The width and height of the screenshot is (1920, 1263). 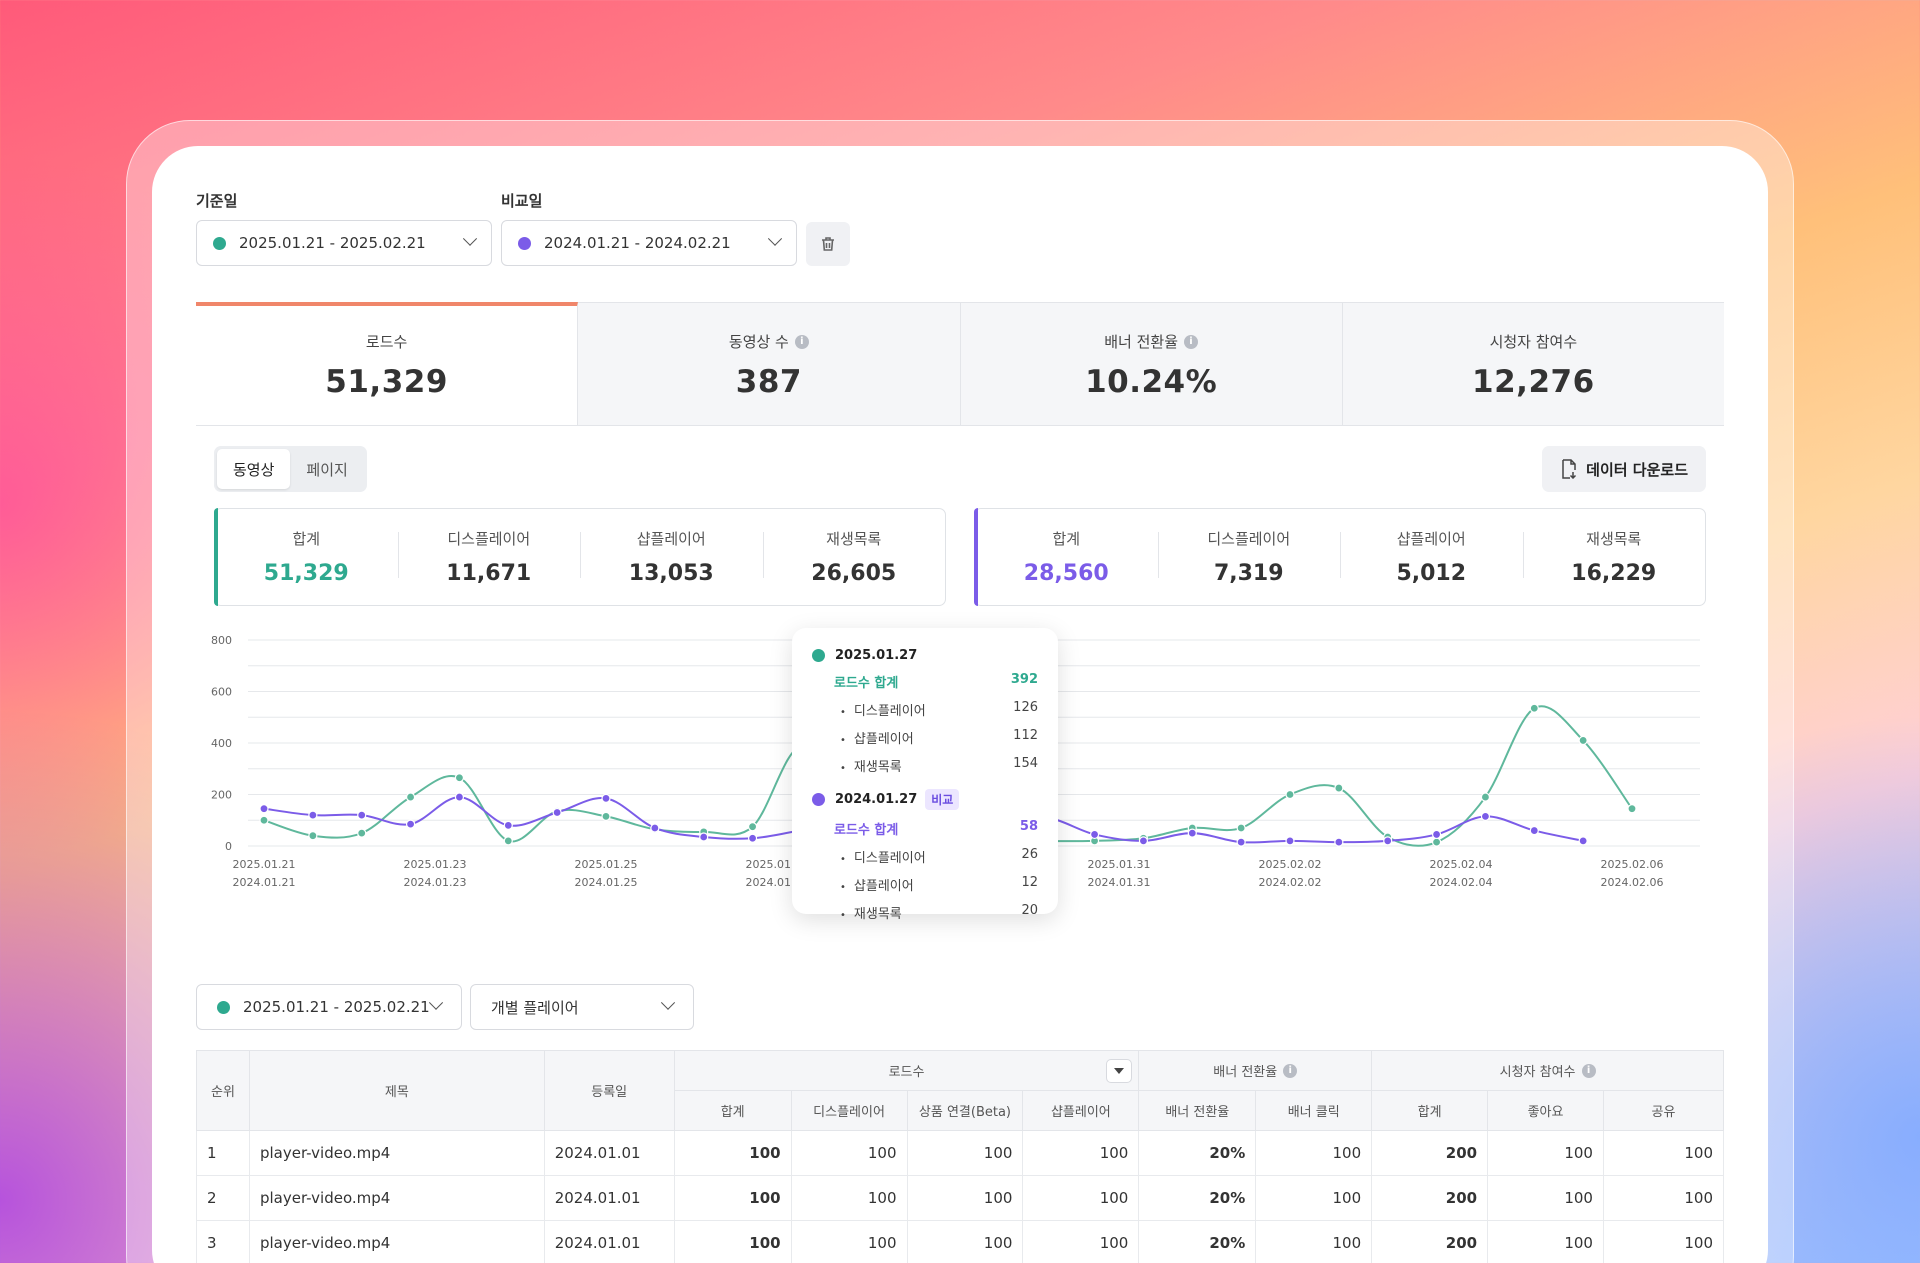 I want to click on compare-range-text: 2024.01.21 - 2024.02.21, so click(x=637, y=243).